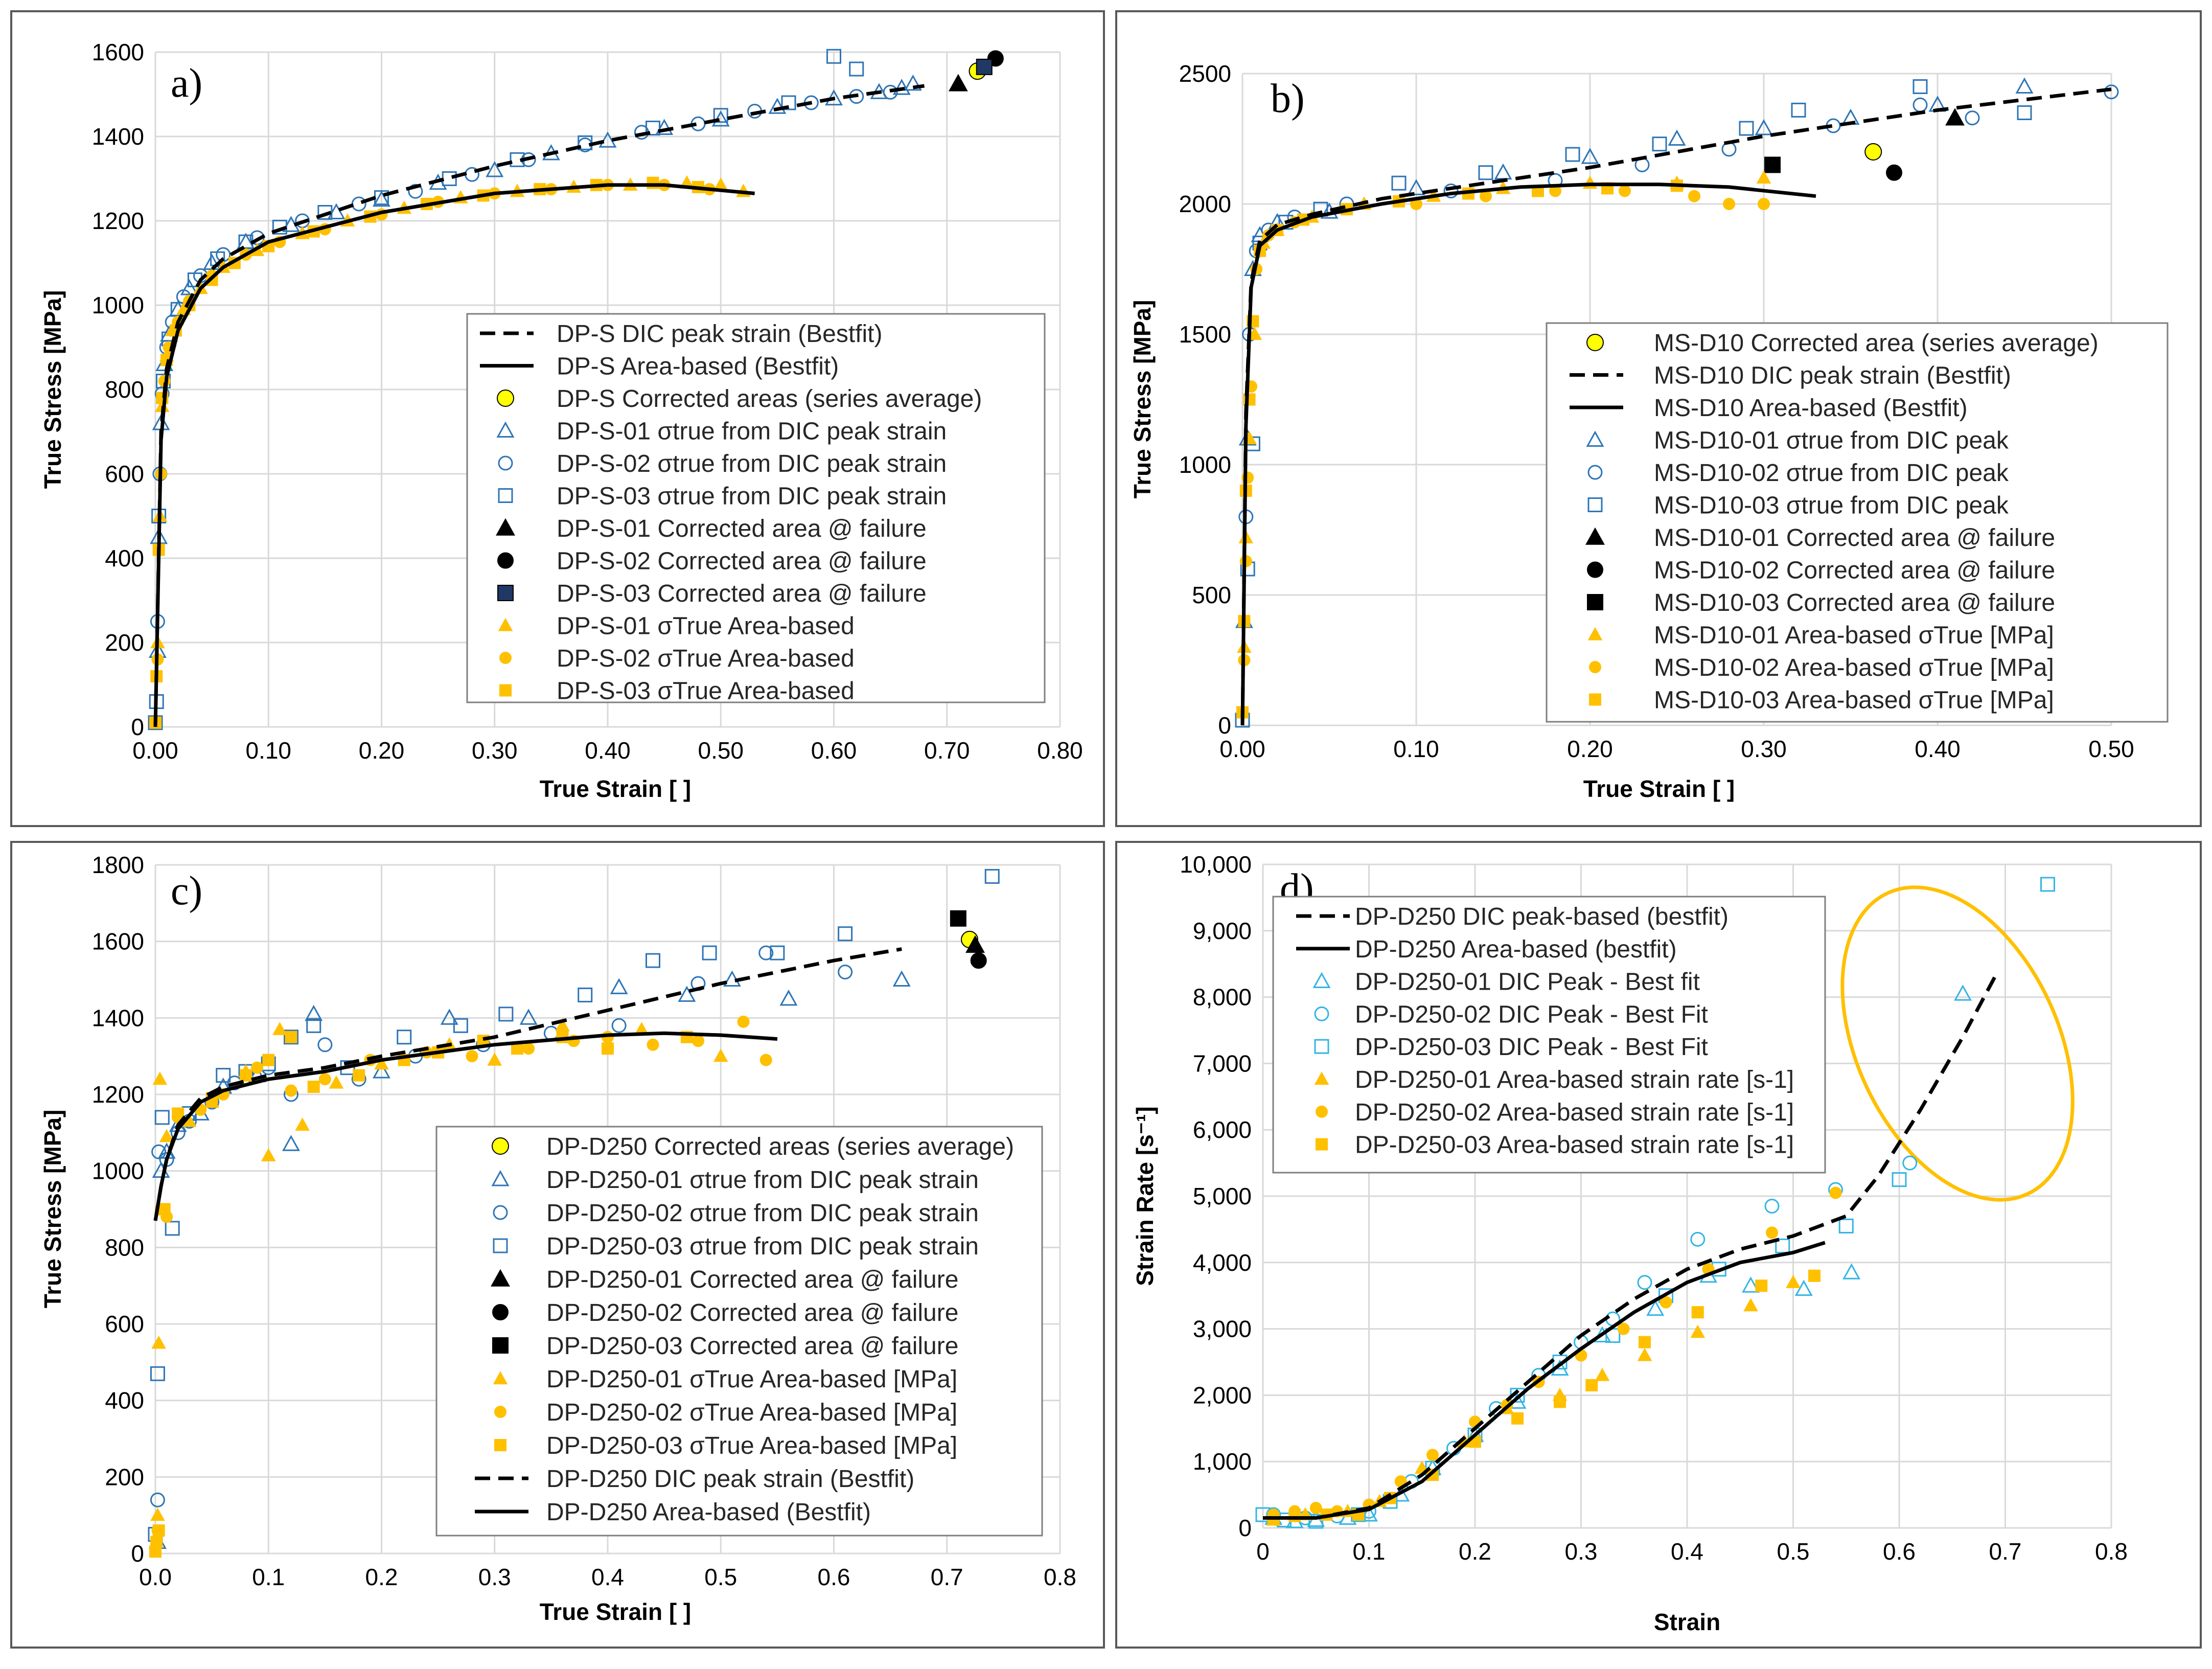  I want to click on y-tick-label: 1500, so click(1205, 334).